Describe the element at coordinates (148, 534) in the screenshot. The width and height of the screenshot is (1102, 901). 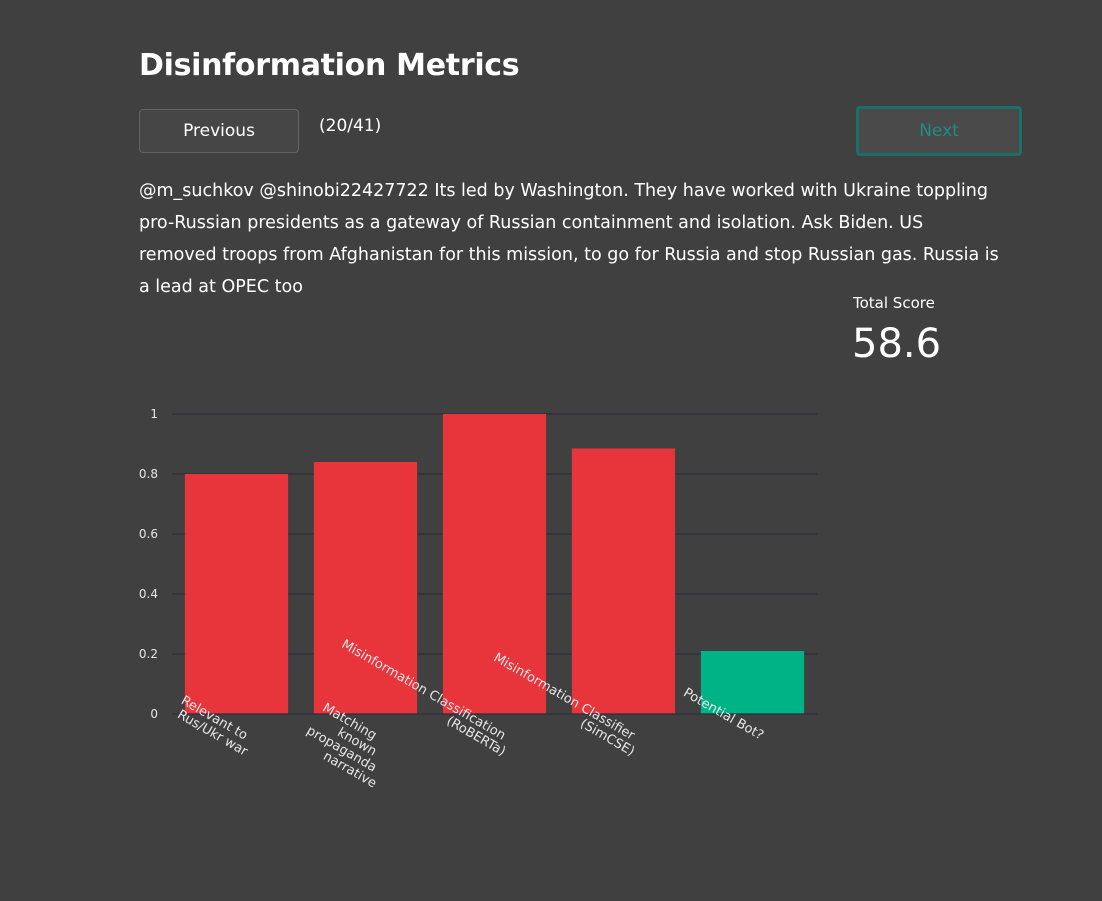
I see `y-tick-label: 0.6` at that location.